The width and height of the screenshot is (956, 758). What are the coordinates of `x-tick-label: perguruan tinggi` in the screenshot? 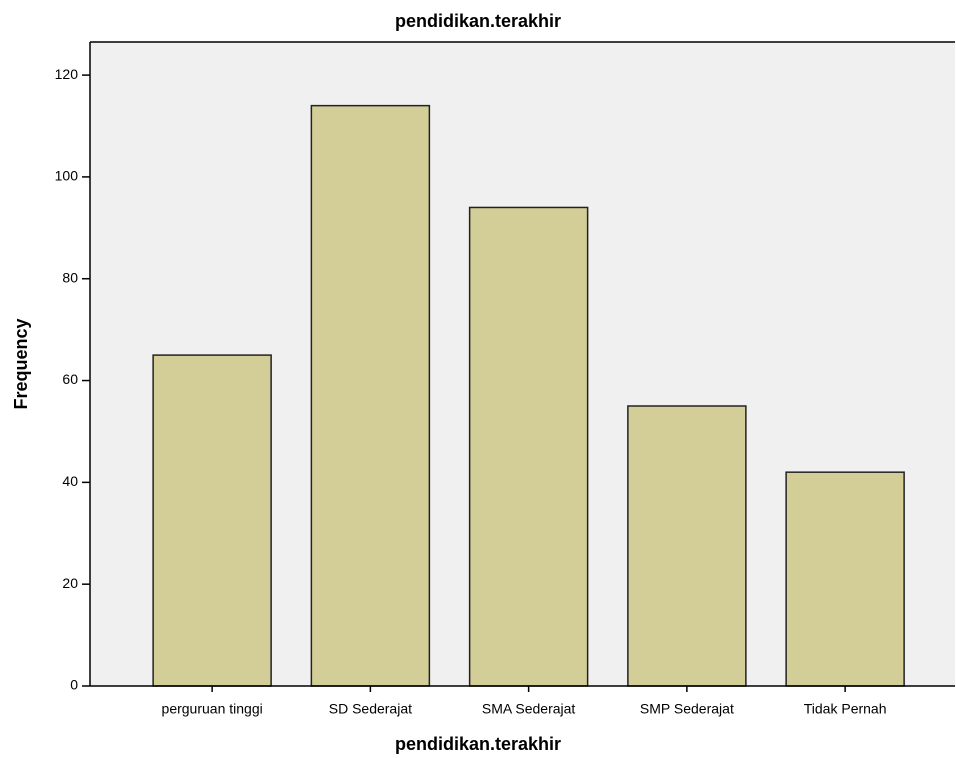 It's located at (212, 709).